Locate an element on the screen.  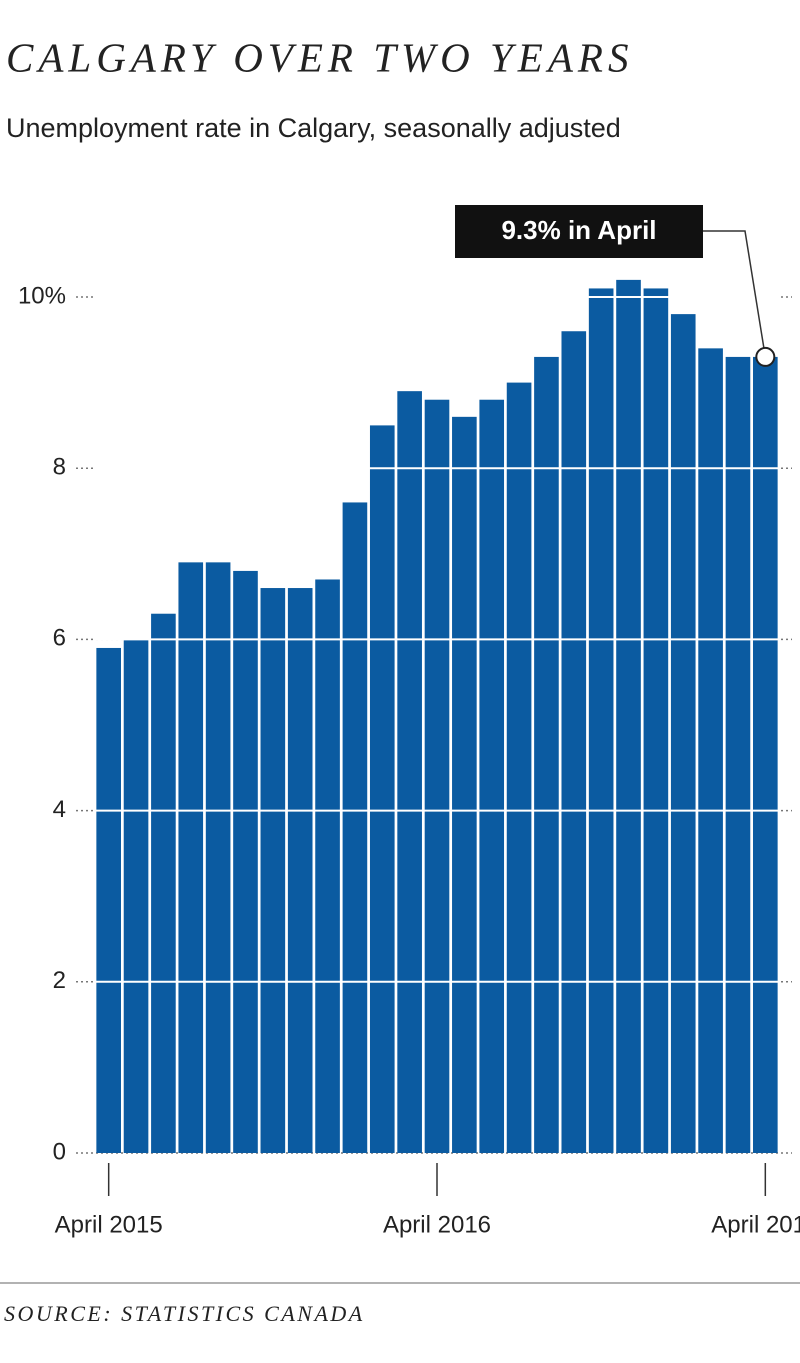
y-tick-label: 2 is located at coordinates (59, 980).